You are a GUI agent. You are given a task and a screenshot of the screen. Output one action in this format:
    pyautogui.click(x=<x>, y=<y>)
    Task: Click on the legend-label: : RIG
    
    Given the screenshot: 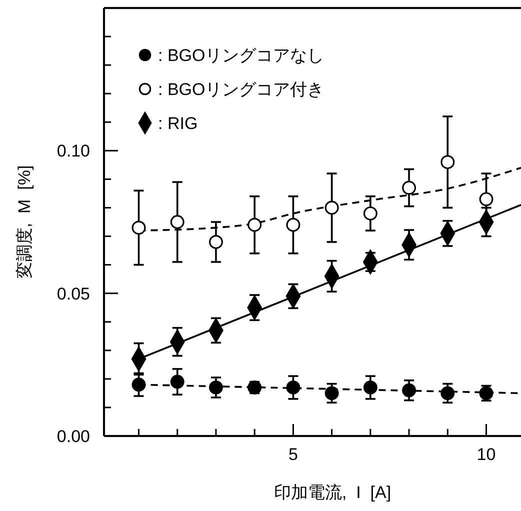 What is the action you would take?
    pyautogui.click(x=178, y=123)
    